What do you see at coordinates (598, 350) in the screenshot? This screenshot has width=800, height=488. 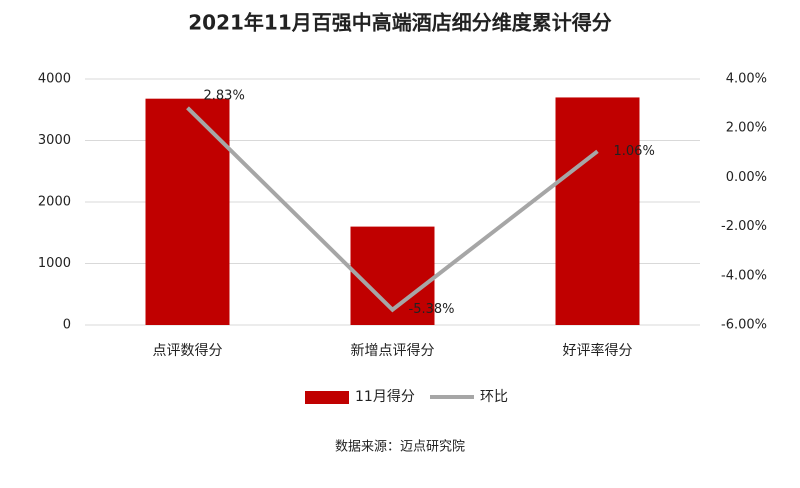 I see `x-tick-label: 好评率得分` at bounding box center [598, 350].